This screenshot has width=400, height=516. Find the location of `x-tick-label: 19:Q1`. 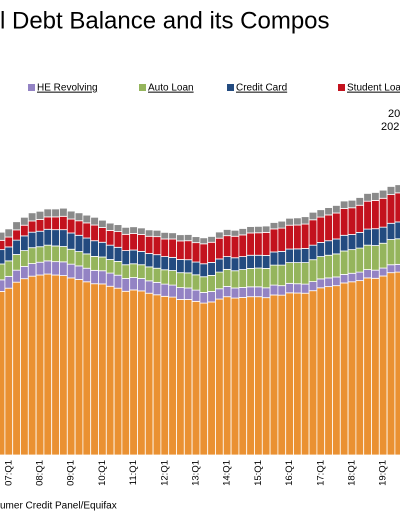

x-tick-label: 19:Q1 is located at coordinates (383, 473).